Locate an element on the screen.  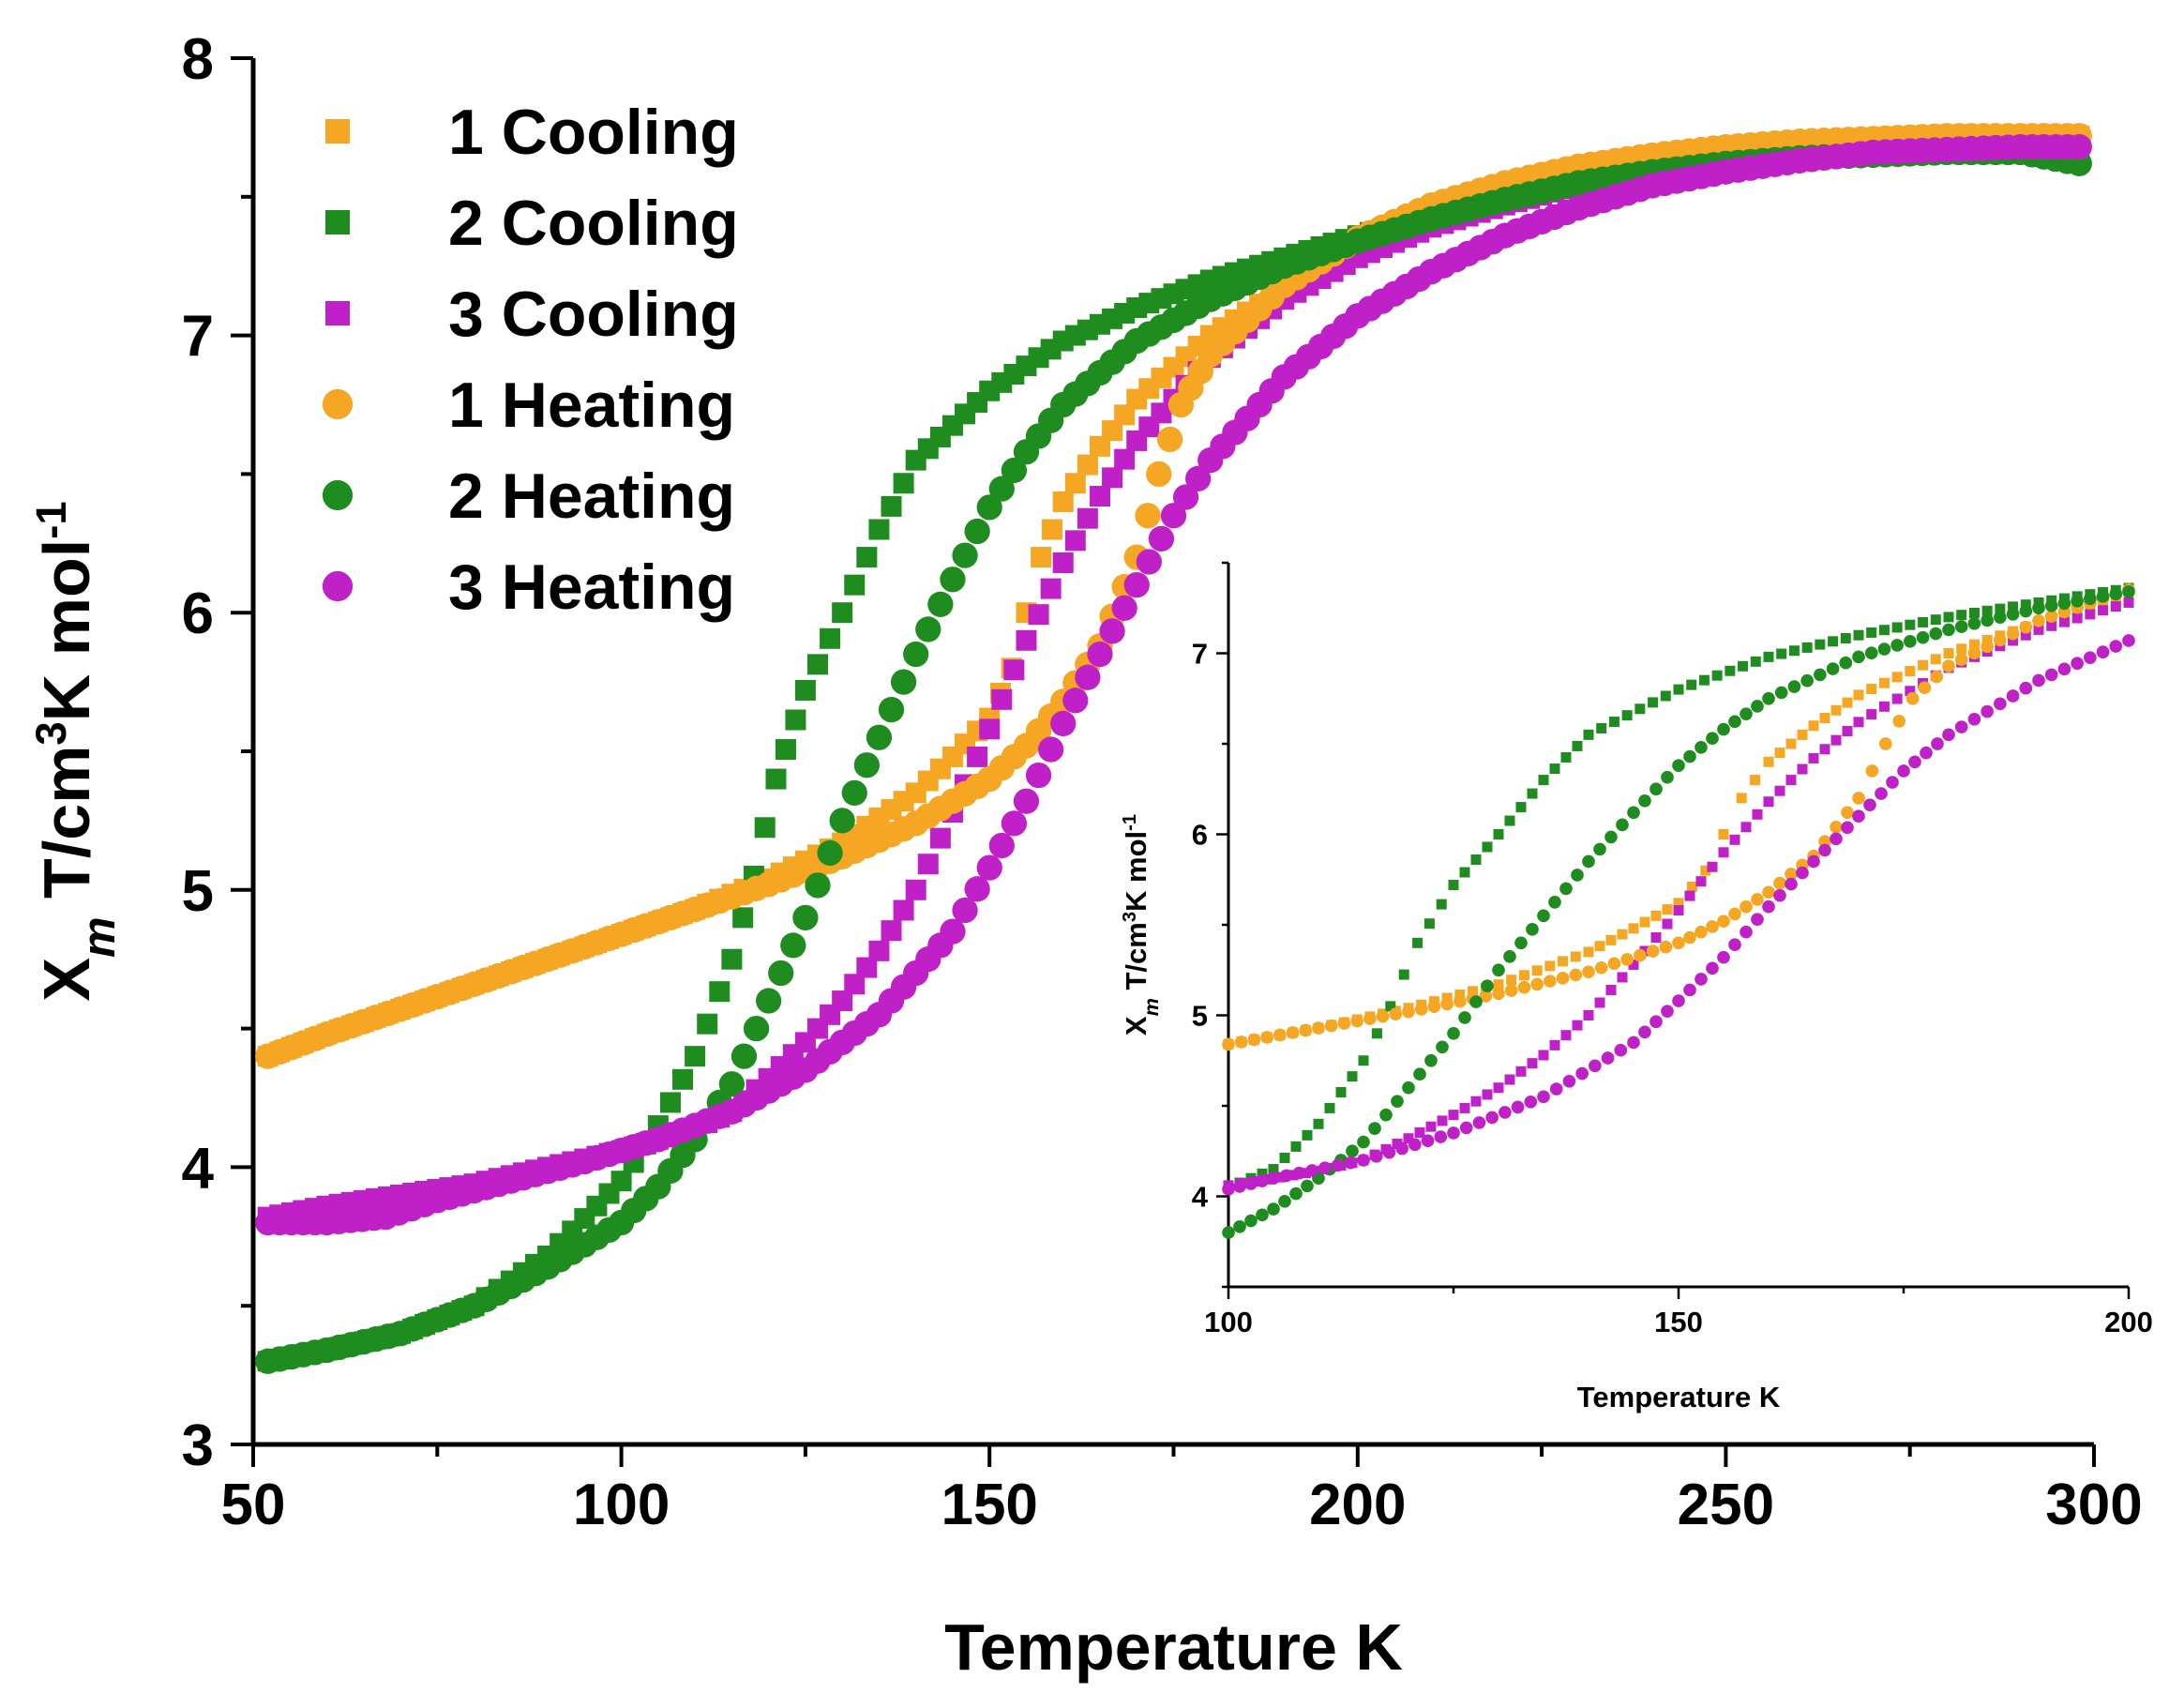
legend-data-point is located at coordinates (338, 404).